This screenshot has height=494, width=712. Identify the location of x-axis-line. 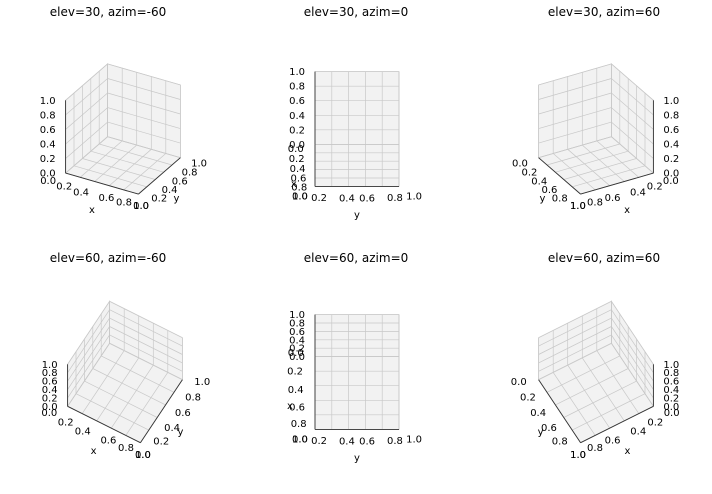
(102, 183).